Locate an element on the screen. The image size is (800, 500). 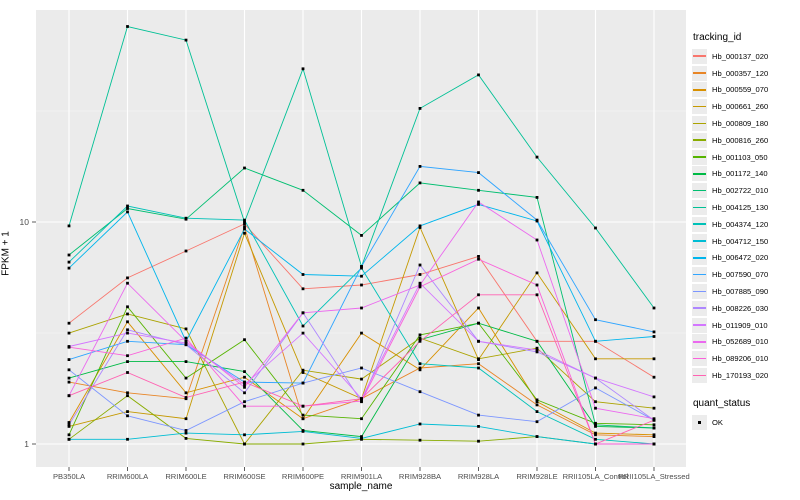
legend-item-label: Hb_000816_260 is located at coordinates (740, 140).